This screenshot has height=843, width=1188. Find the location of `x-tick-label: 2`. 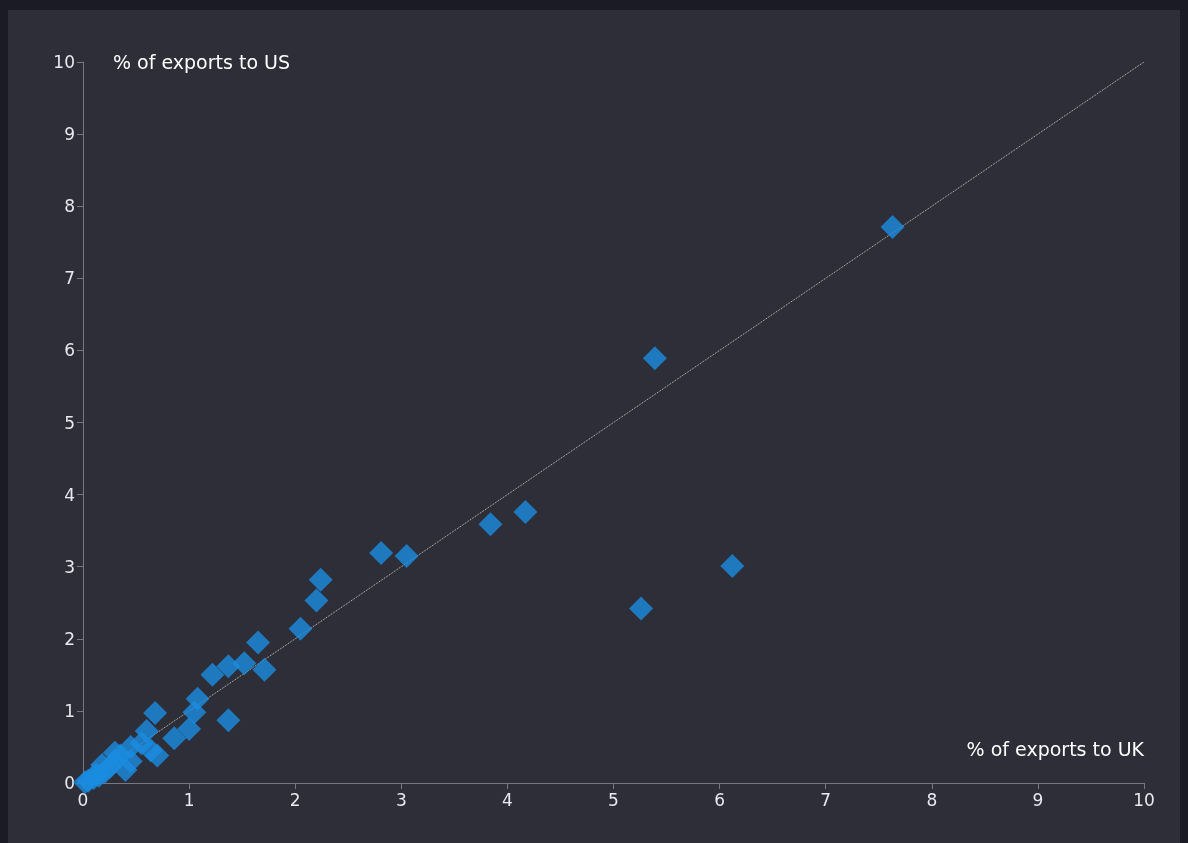

x-tick-label: 2 is located at coordinates (295, 799).